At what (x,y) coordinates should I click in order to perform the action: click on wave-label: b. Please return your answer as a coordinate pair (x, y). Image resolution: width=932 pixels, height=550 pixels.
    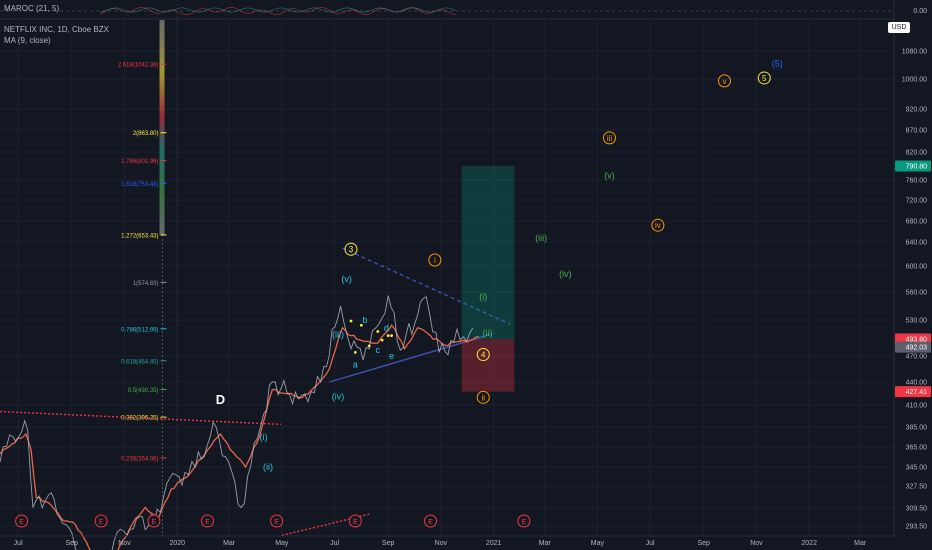
    Looking at the image, I should click on (364, 320).